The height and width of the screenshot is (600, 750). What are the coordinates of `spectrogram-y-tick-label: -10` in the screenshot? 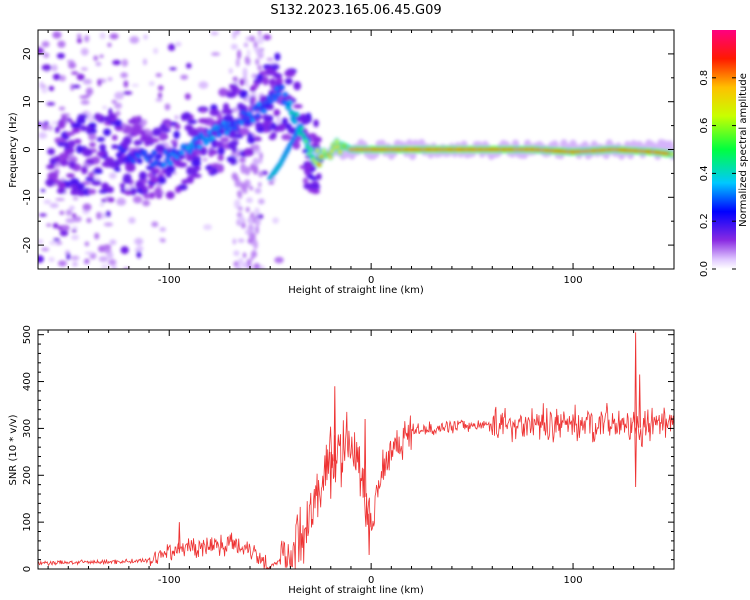 It's located at (27, 197).